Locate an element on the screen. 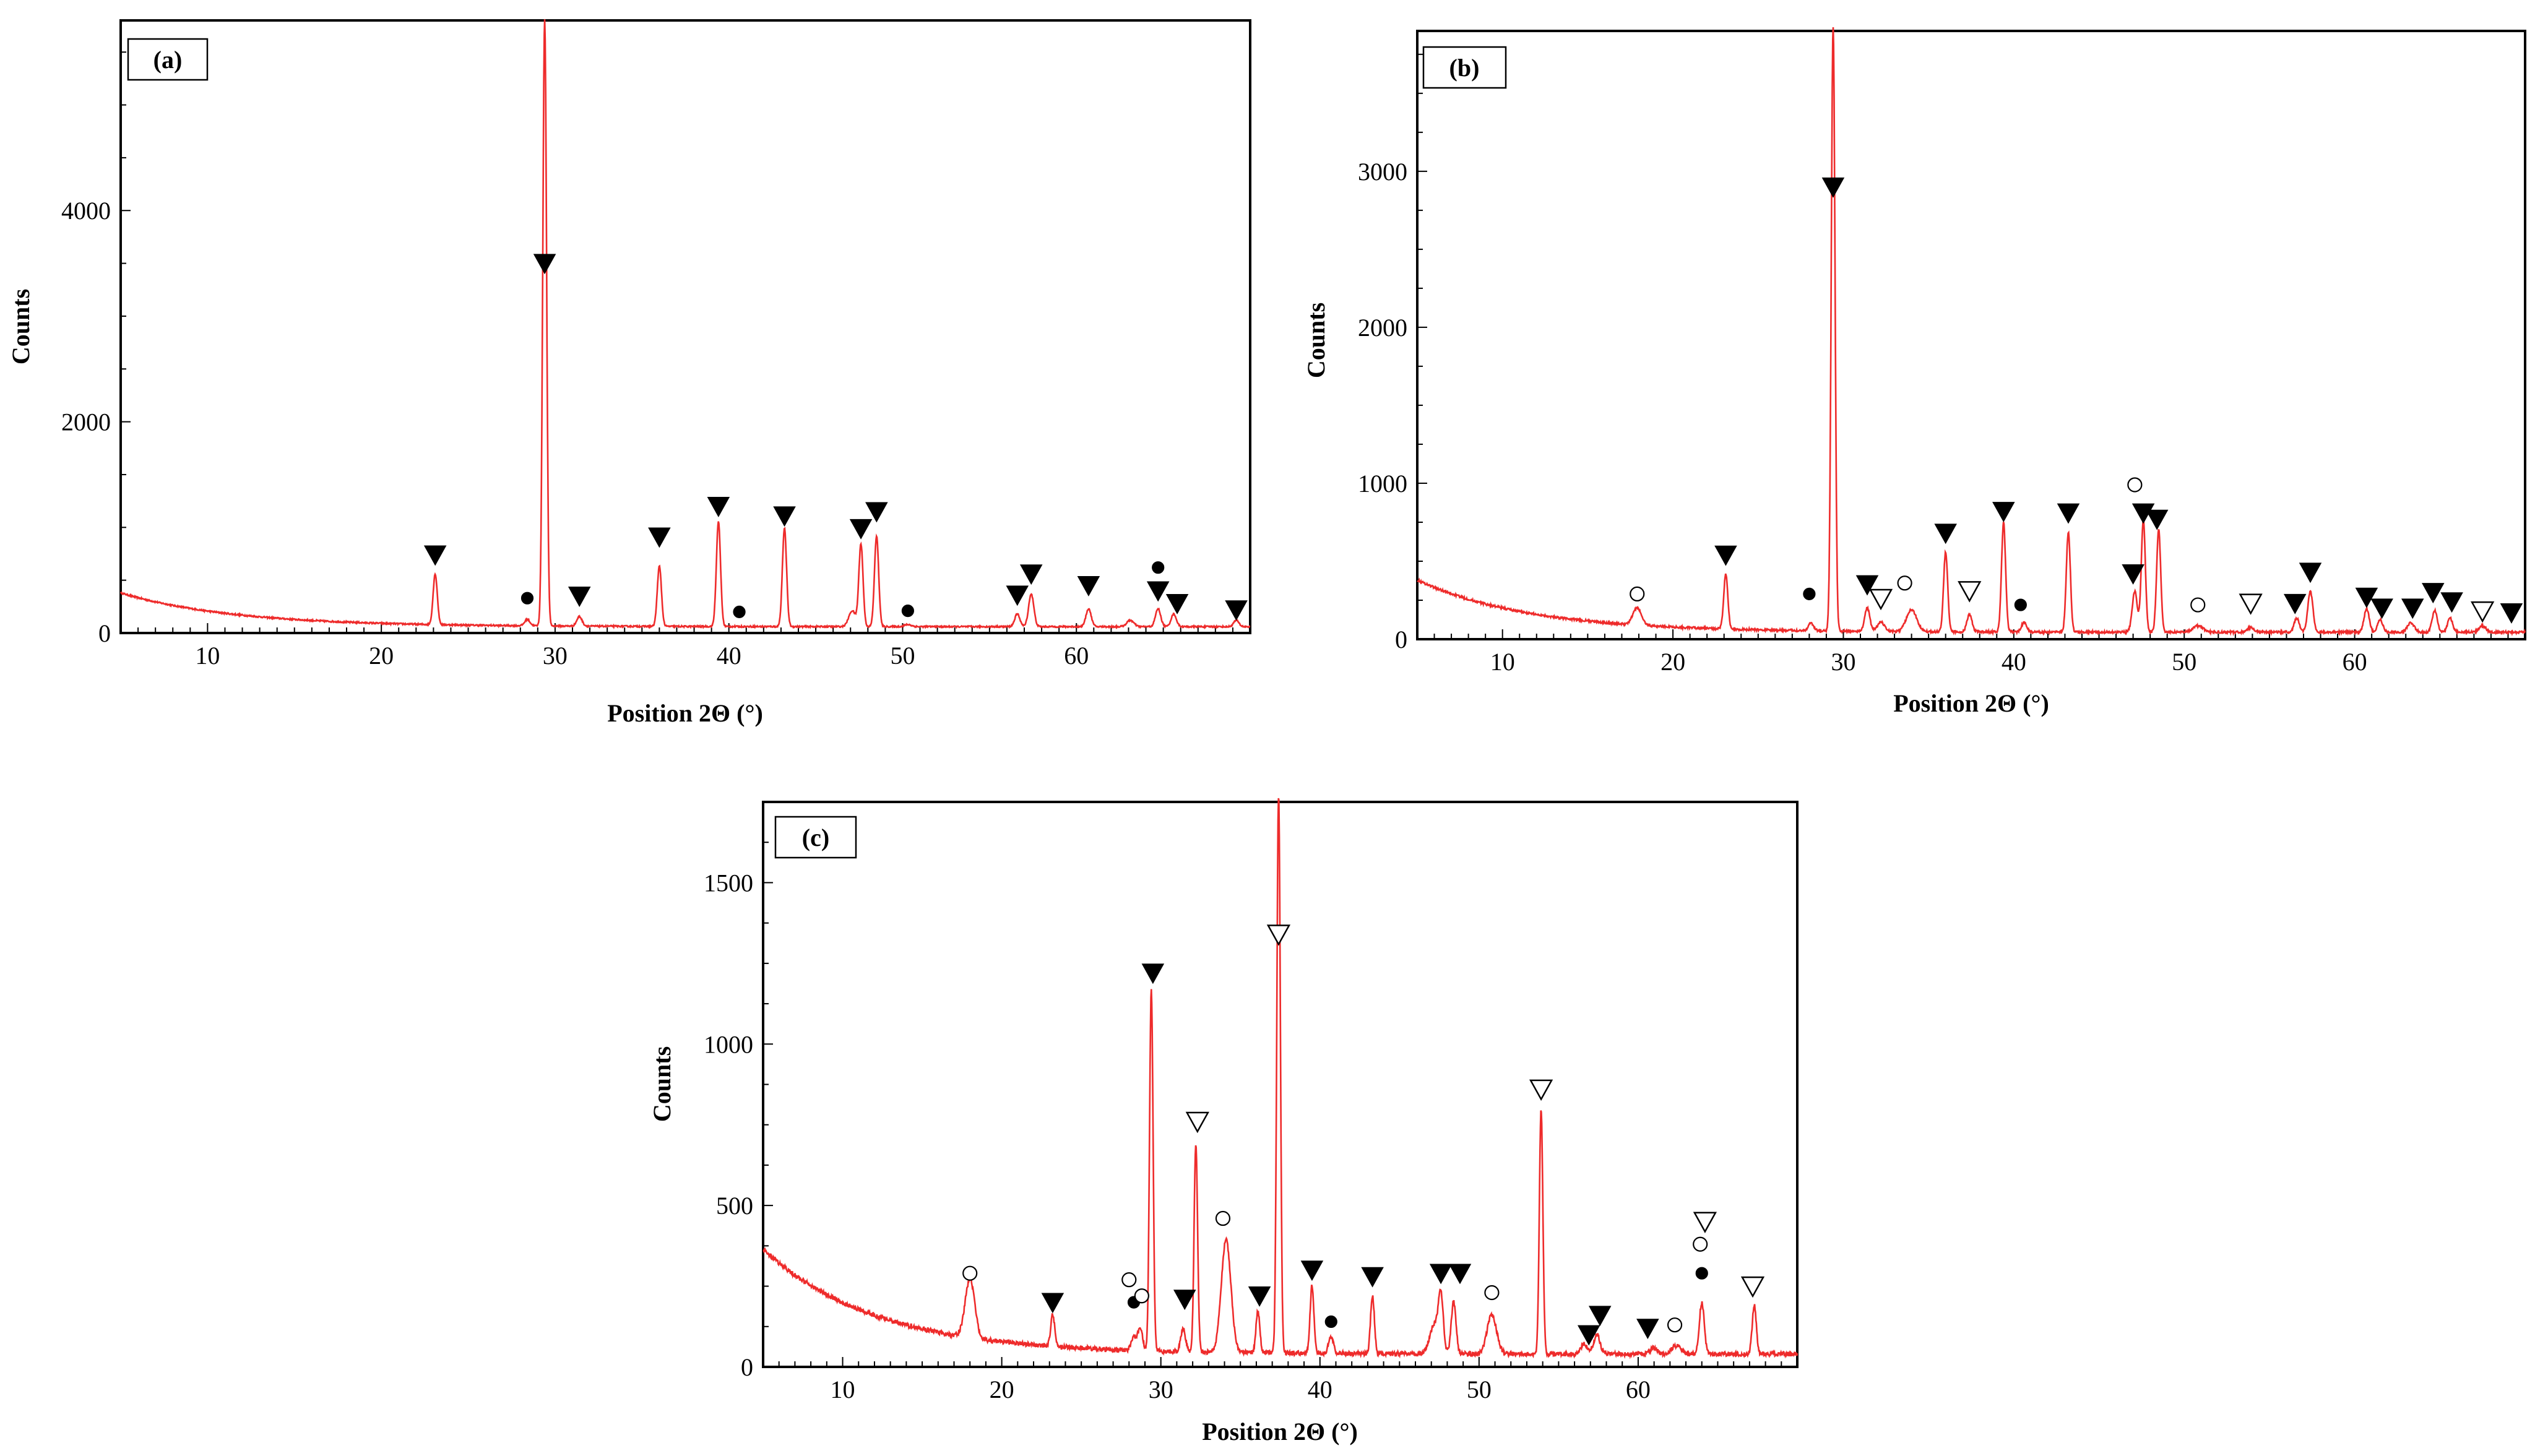  panel-b-y-axis-title: Counts is located at coordinates (1316, 340).